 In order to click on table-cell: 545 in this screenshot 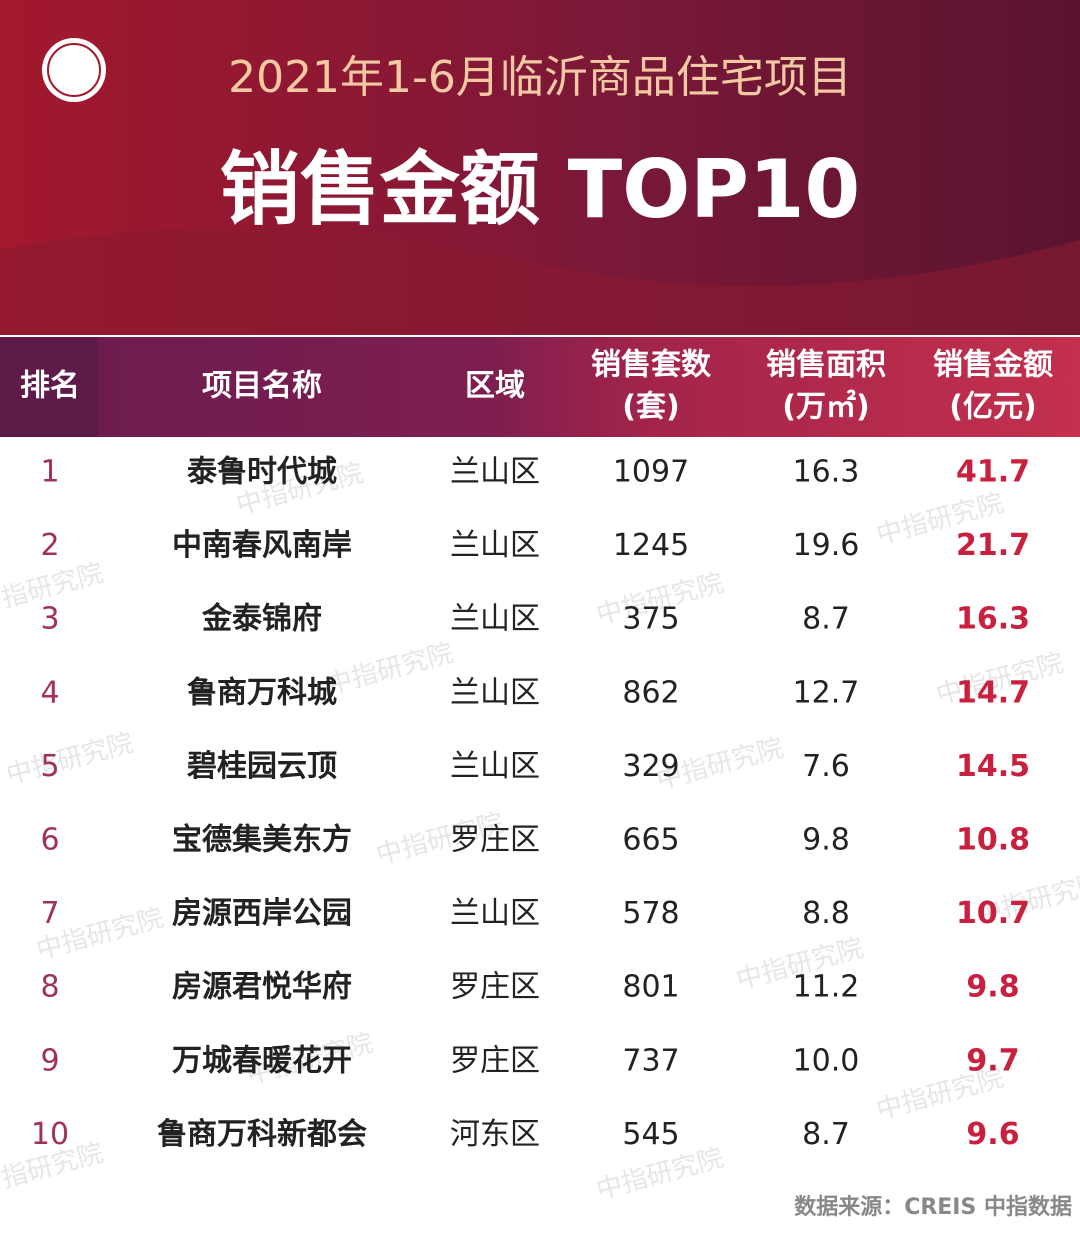, I will do `click(650, 1134)`.